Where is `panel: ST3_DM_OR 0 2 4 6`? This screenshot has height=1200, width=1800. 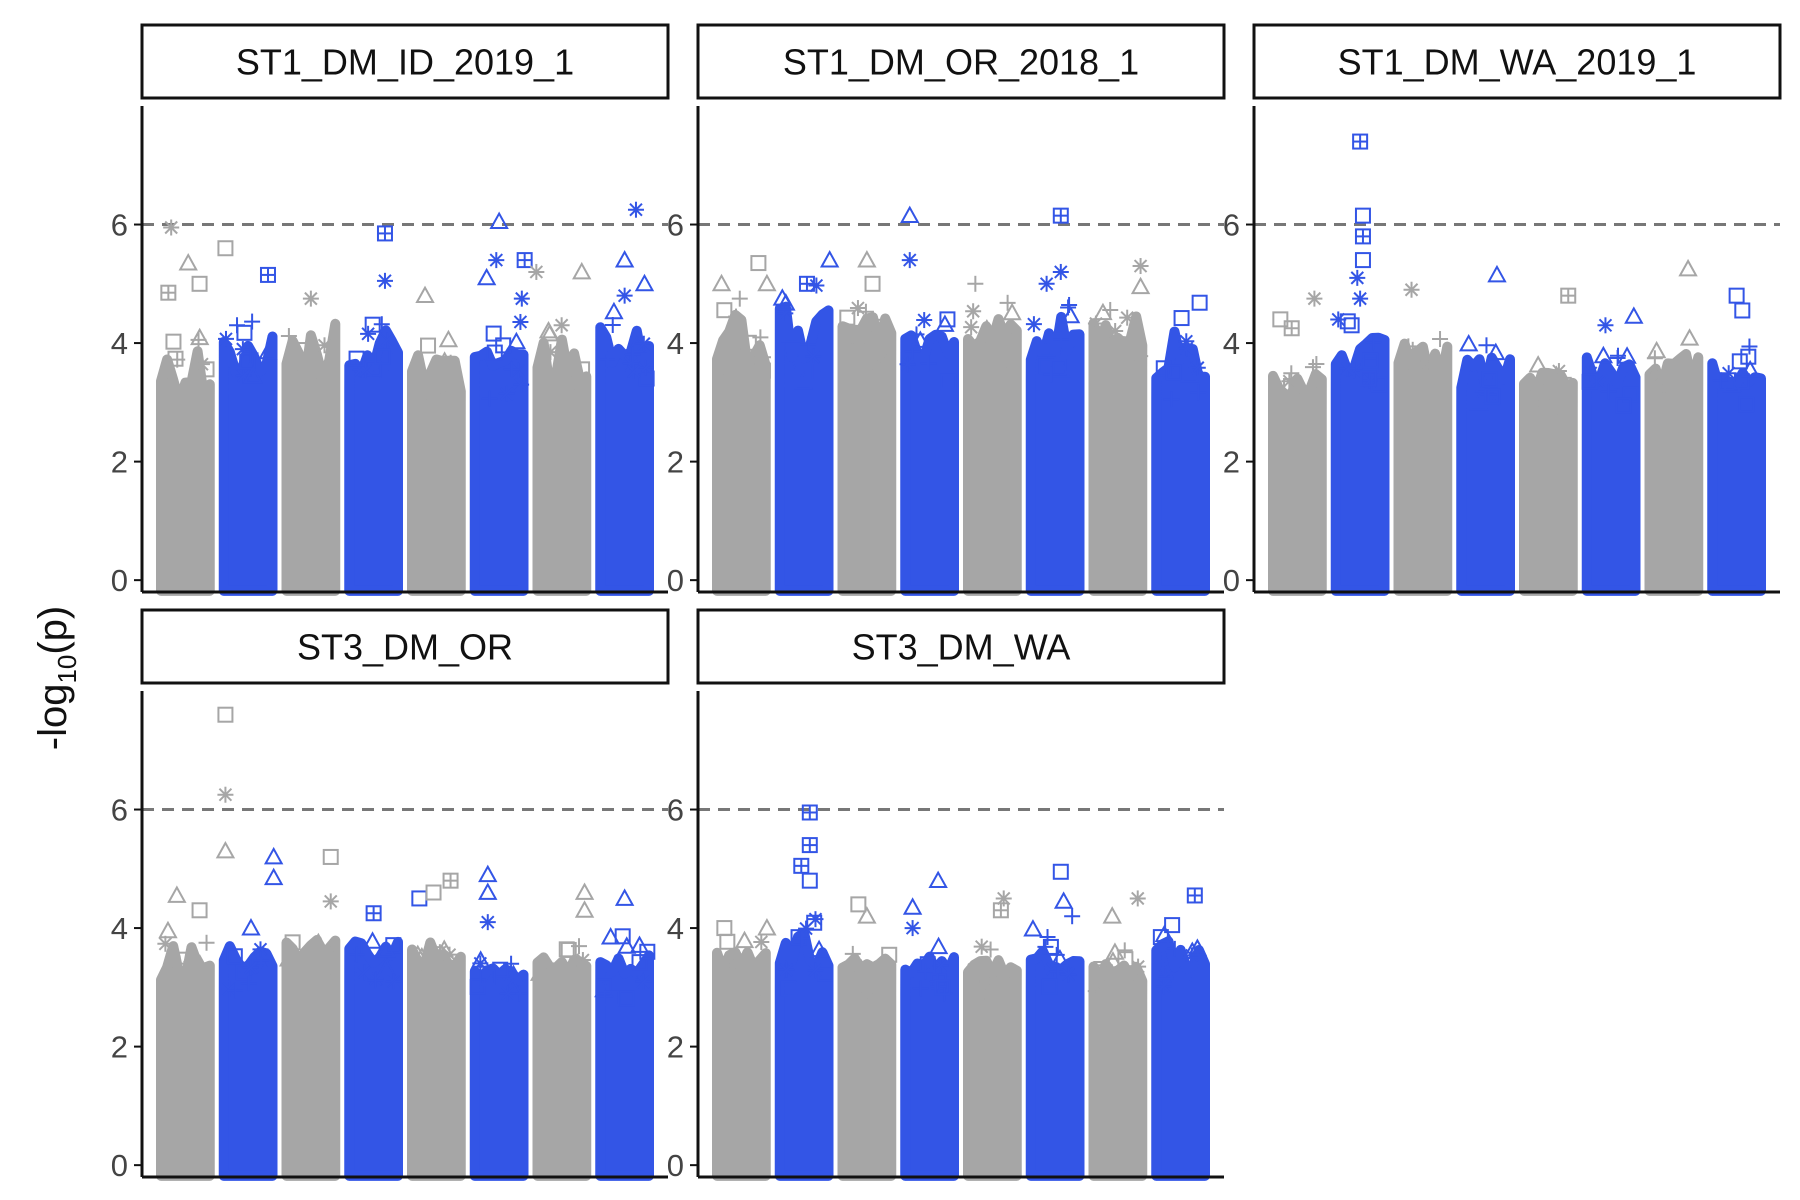
panel: ST3_DM_OR 0 2 4 6 is located at coordinates (390, 895).